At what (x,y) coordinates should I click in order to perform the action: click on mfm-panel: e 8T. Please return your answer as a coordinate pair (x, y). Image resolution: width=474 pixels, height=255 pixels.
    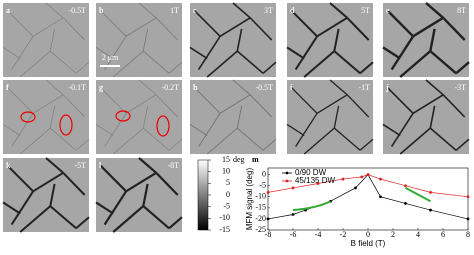
    Looking at the image, I should click on (426, 40).